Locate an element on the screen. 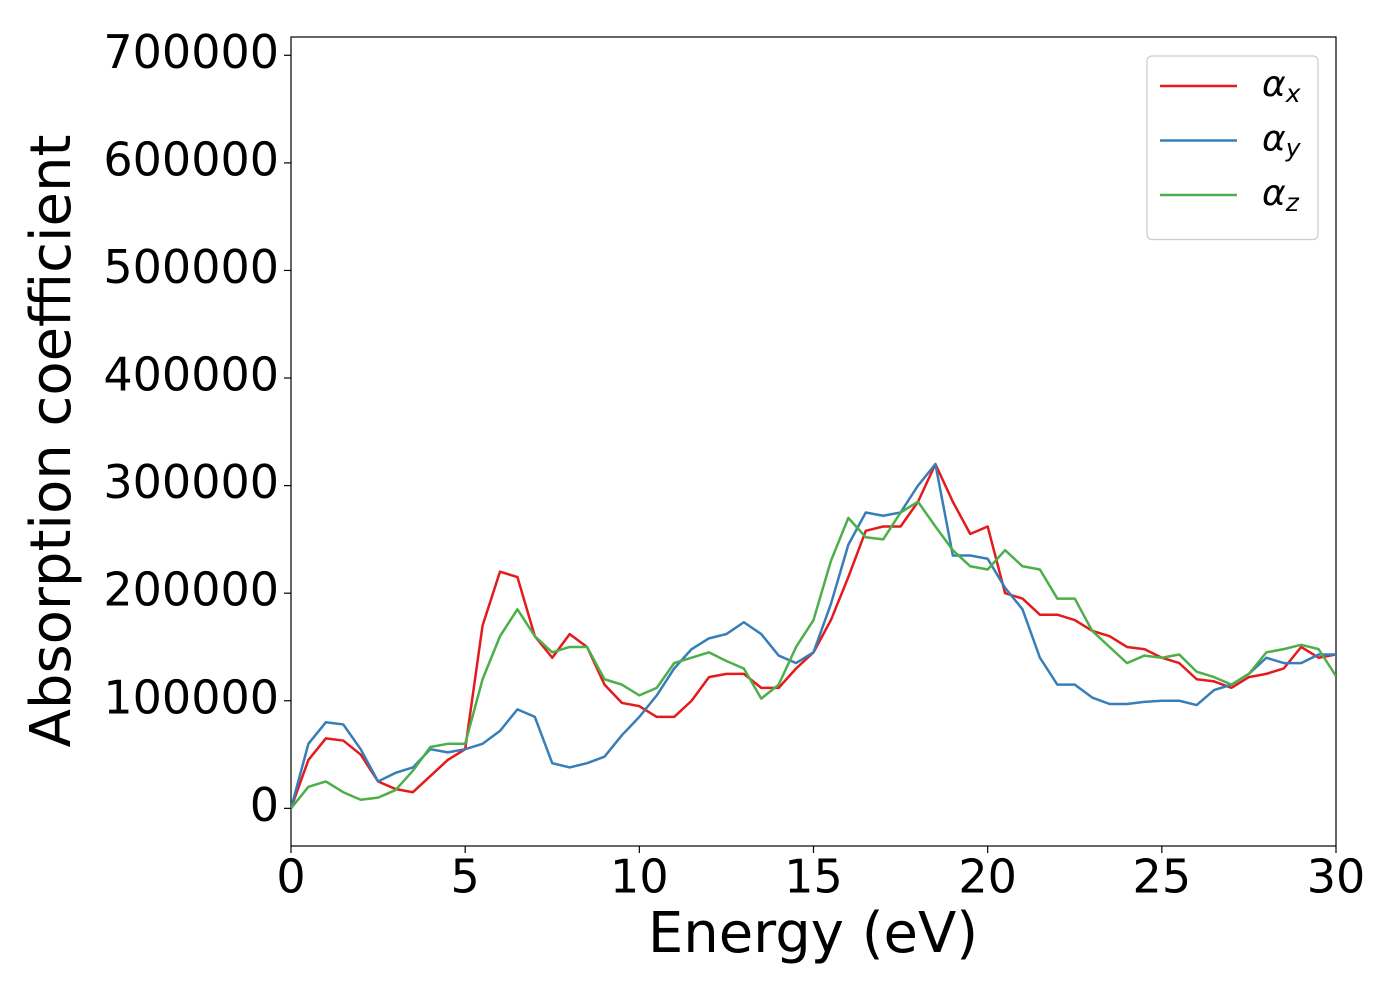 The image size is (1400, 1000). x-tick-label: 10 is located at coordinates (639, 877).